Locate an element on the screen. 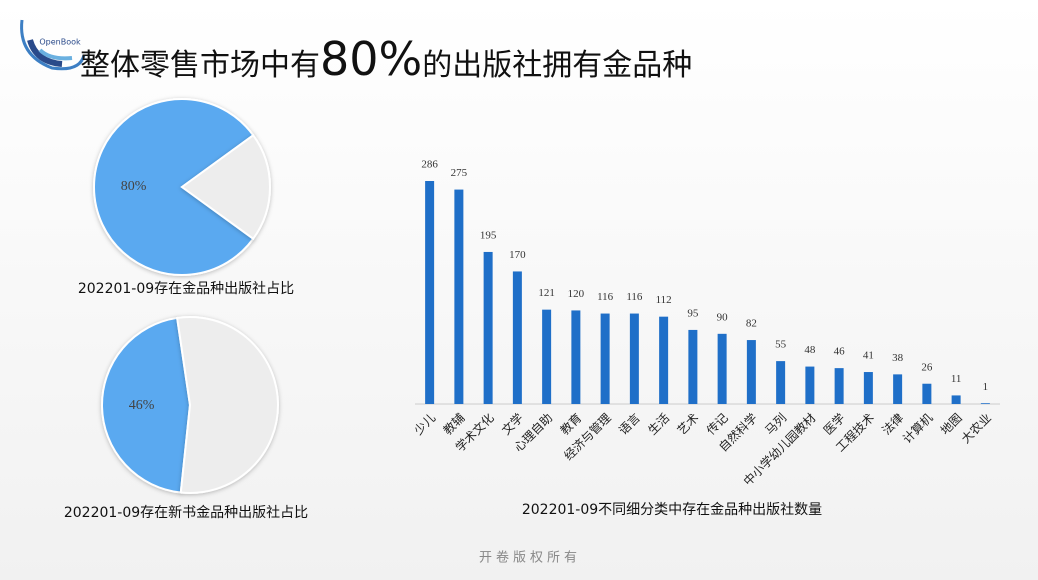  data-label: 48 is located at coordinates (810, 350).